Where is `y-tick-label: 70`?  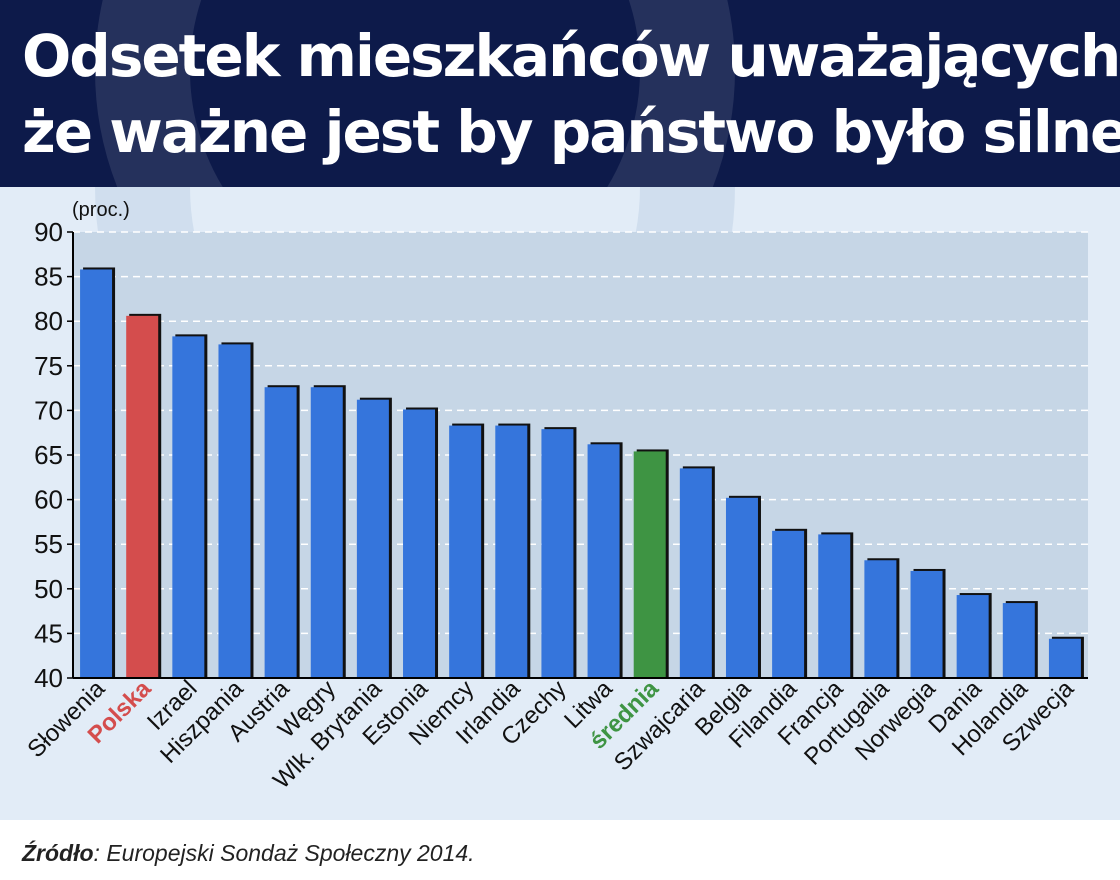 y-tick-label: 70 is located at coordinates (48, 410).